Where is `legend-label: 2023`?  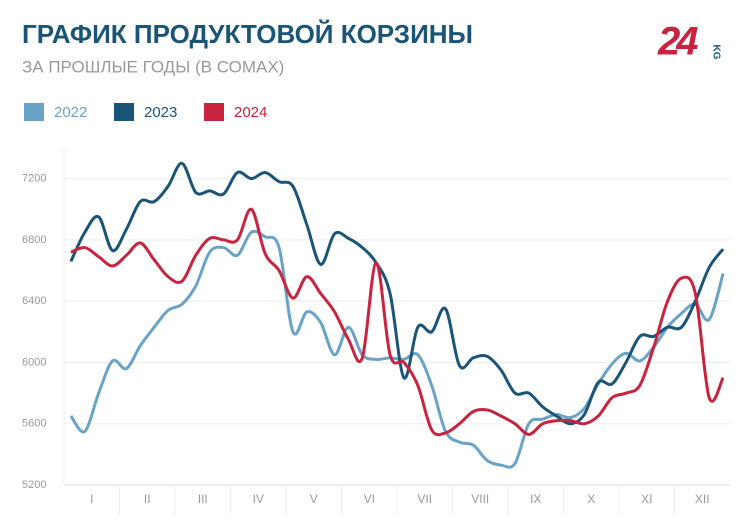 legend-label: 2023 is located at coordinates (160, 112).